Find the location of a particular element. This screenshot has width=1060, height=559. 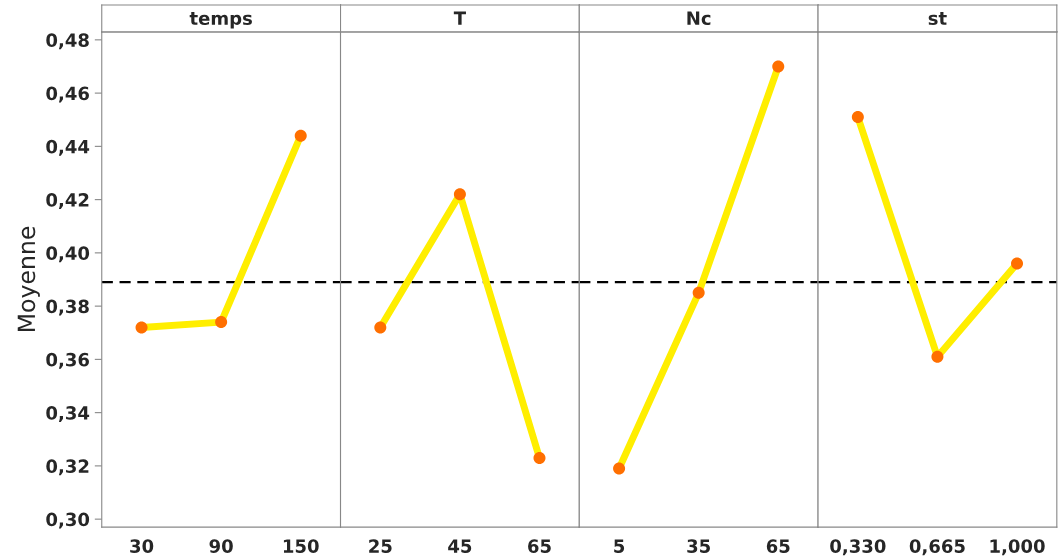

x-tick-label: 0,665 is located at coordinates (937, 547).